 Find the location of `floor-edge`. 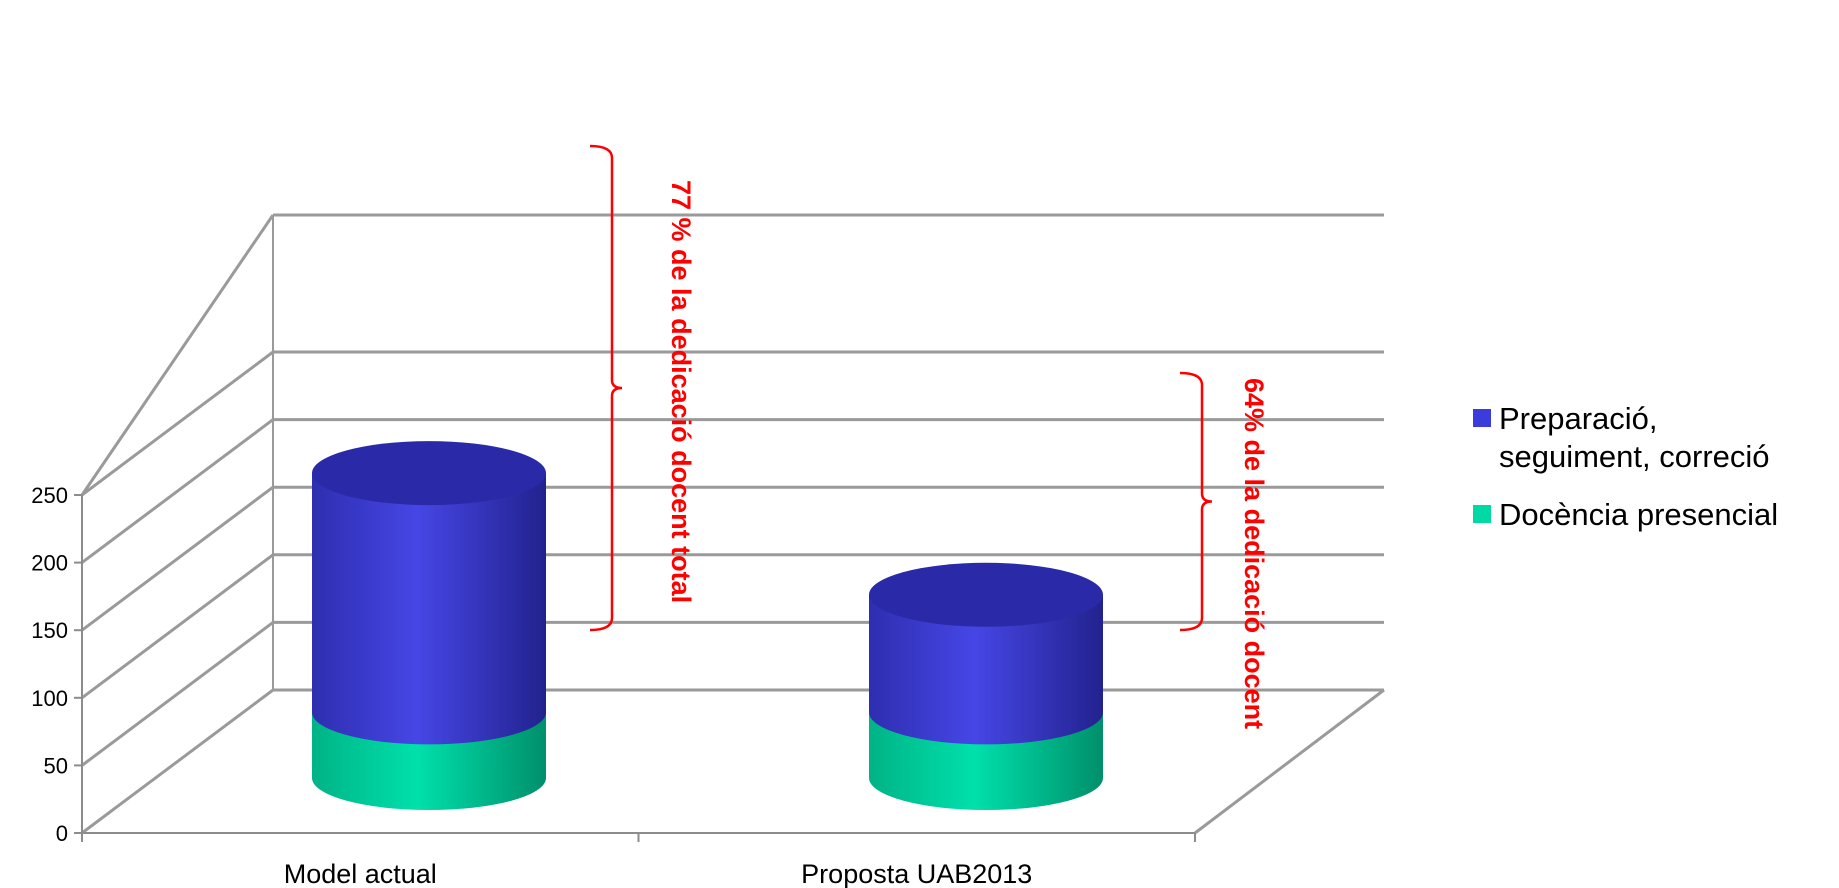

floor-edge is located at coordinates (1289, 761).